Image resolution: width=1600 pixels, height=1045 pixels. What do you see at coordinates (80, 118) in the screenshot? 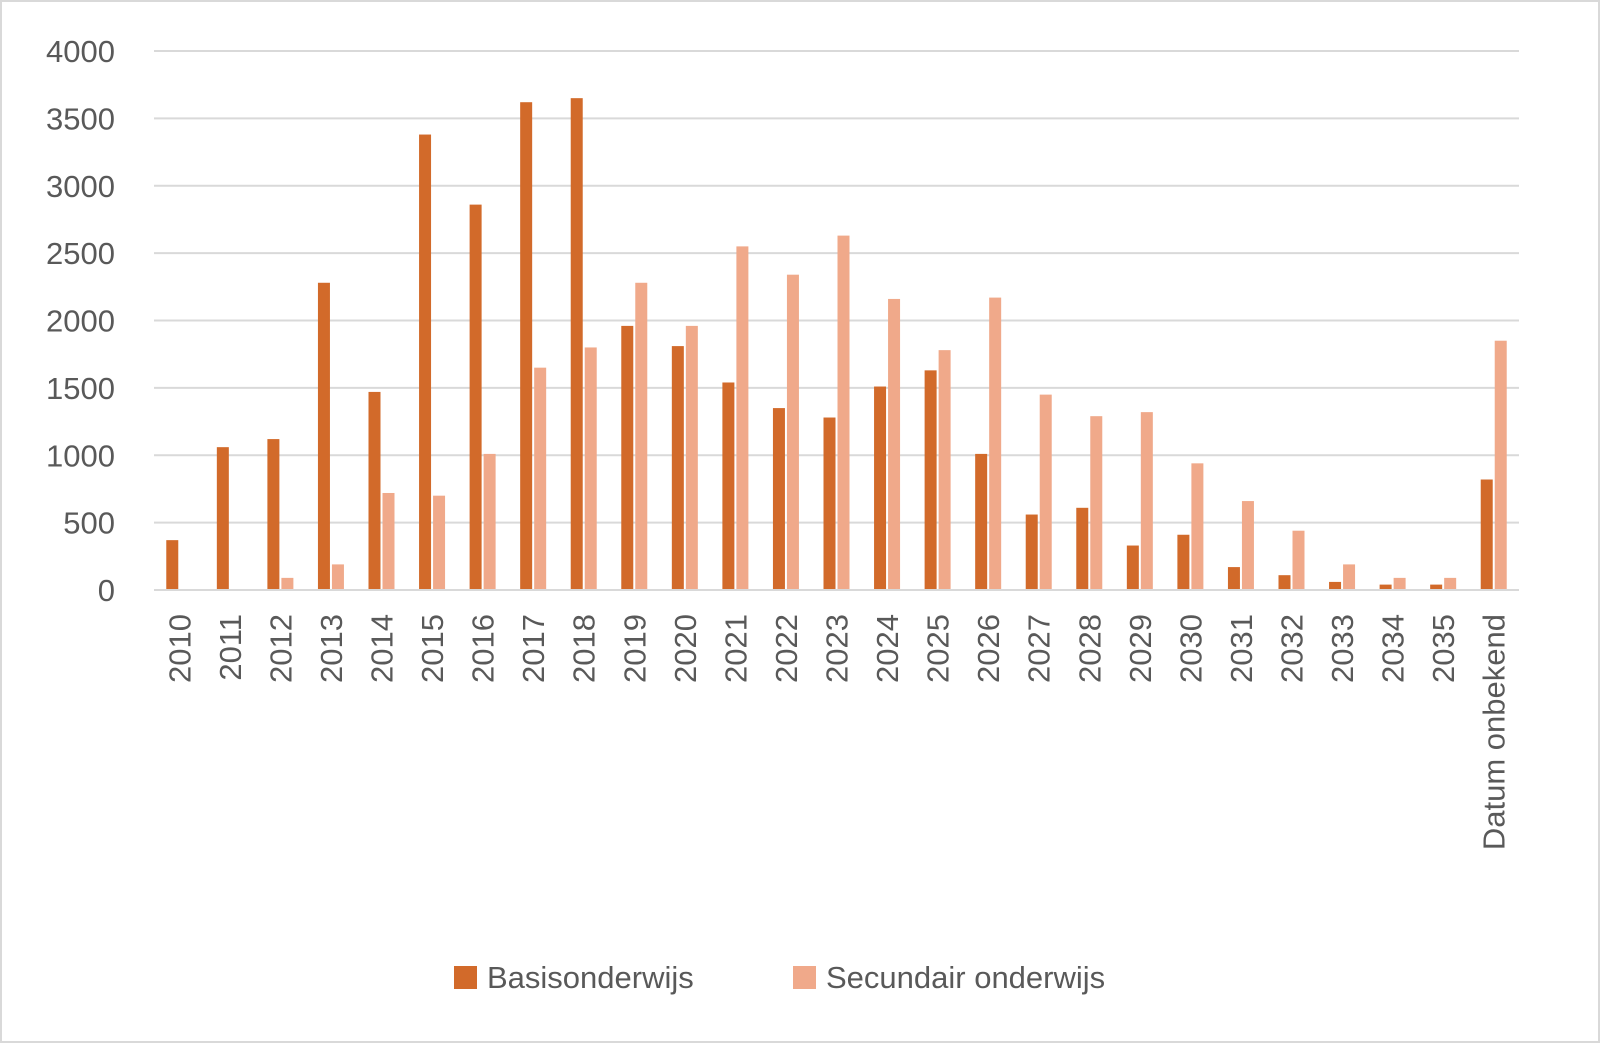
I see `y-tick-label: 3500` at bounding box center [80, 118].